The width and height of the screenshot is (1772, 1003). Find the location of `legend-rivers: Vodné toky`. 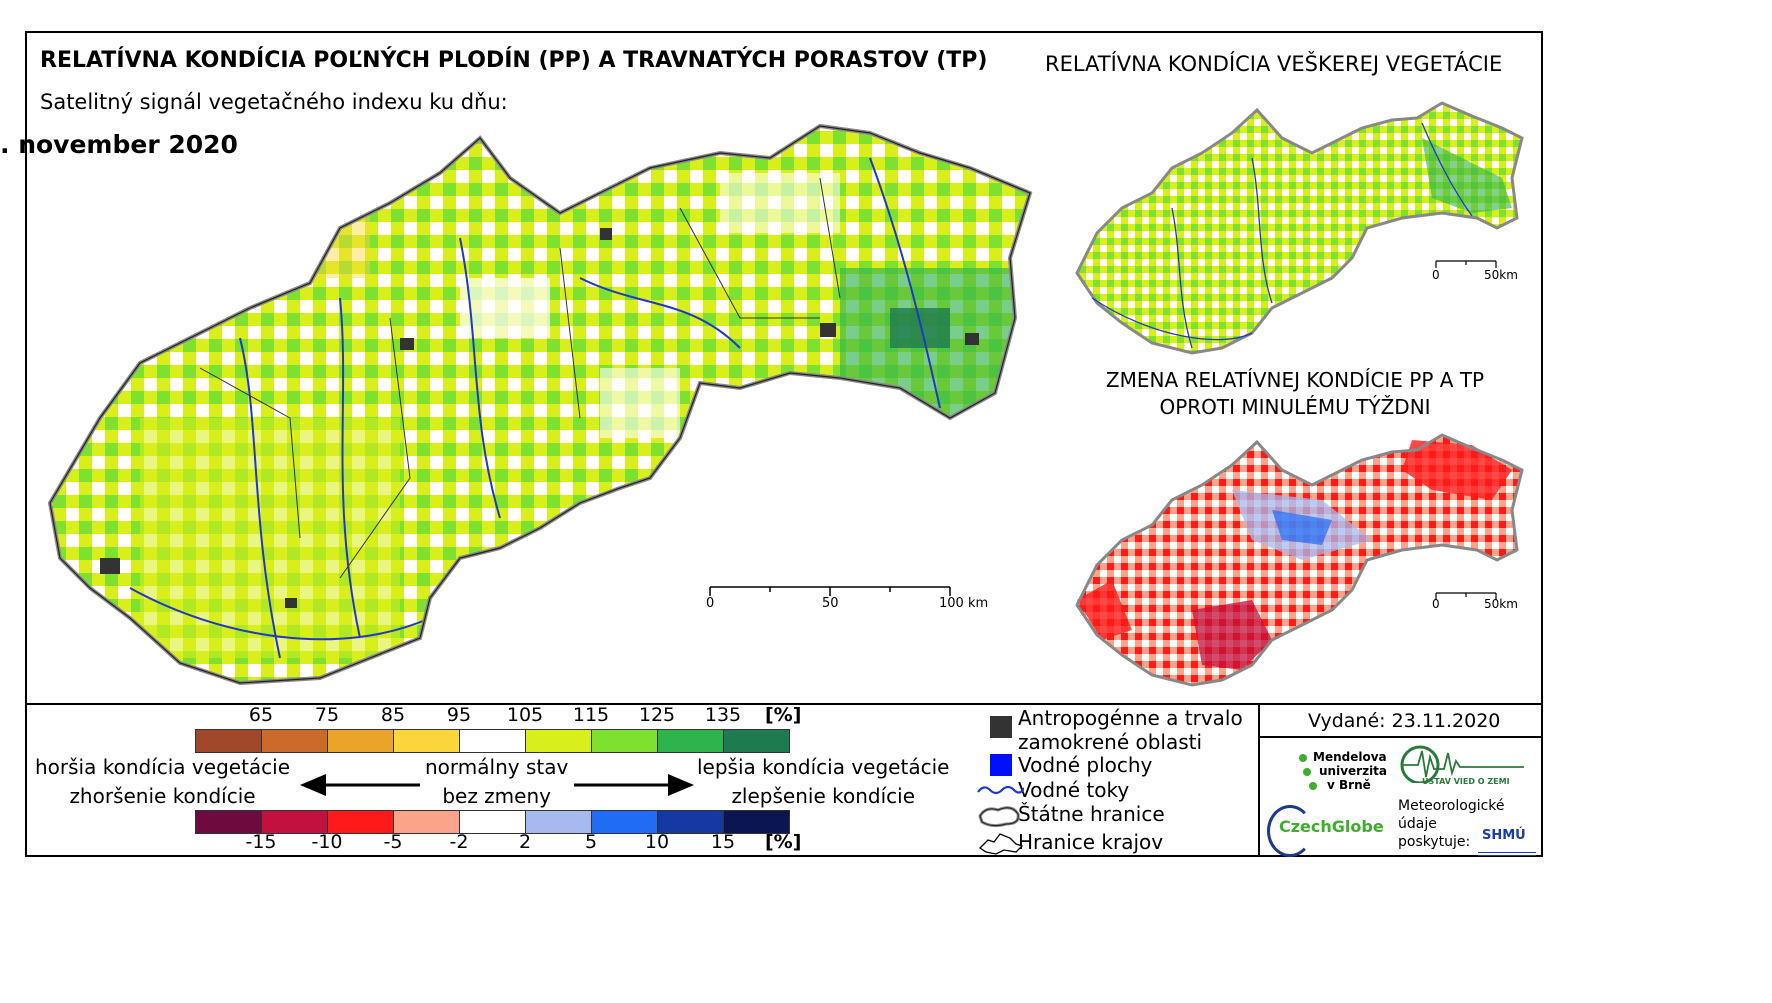

legend-rivers: Vodné toky is located at coordinates (1053, 790).